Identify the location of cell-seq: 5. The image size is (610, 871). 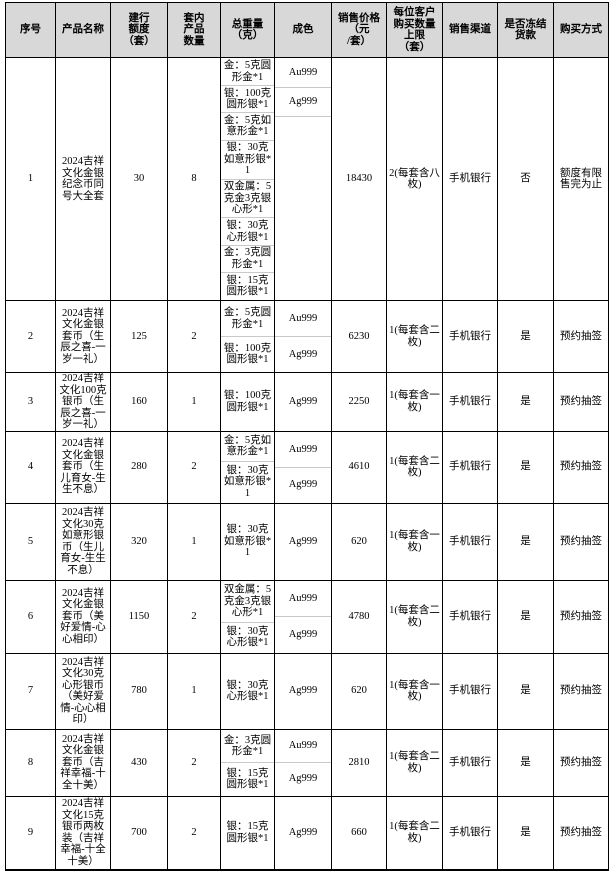
(30, 541).